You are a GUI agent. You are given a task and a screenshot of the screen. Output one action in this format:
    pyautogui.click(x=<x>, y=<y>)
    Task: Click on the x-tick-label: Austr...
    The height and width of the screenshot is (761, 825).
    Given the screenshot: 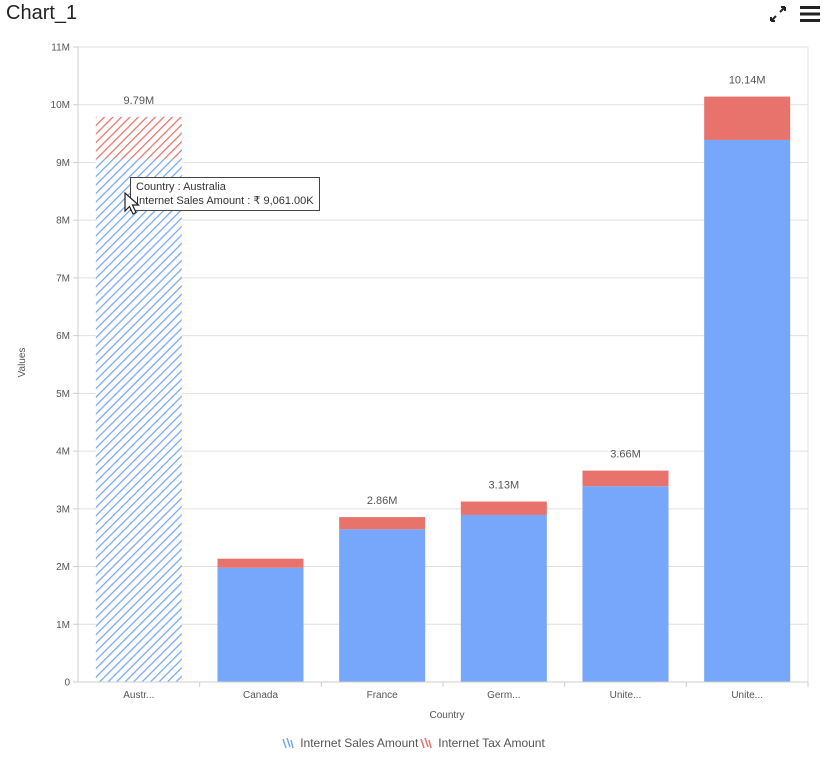 What is the action you would take?
    pyautogui.click(x=138, y=695)
    